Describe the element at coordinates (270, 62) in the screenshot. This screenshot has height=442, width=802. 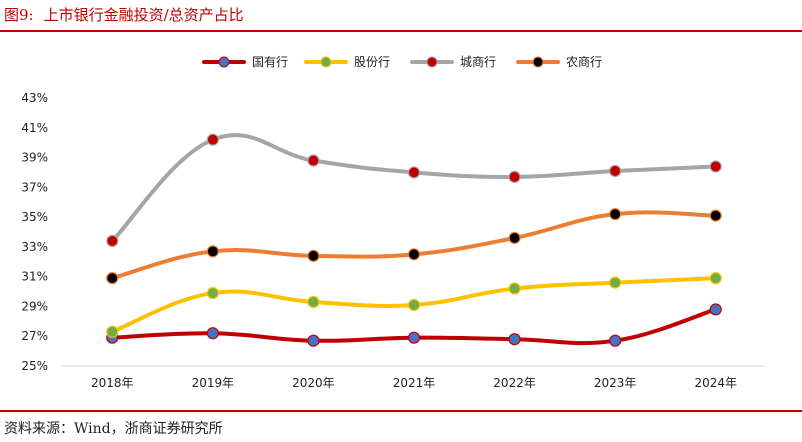
I see `legend-label: 国有行` at that location.